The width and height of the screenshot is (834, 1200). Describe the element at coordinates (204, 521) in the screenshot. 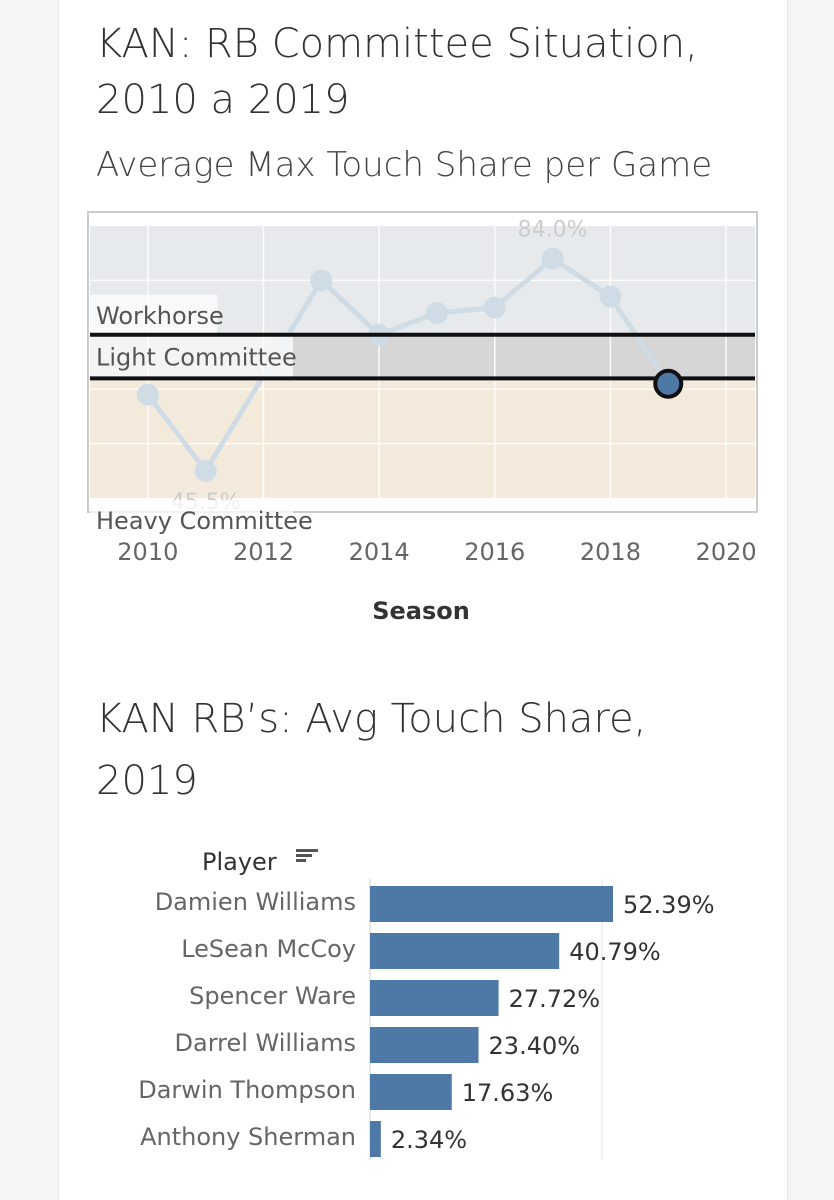

I see `band-label-2: Heavy Committee` at that location.